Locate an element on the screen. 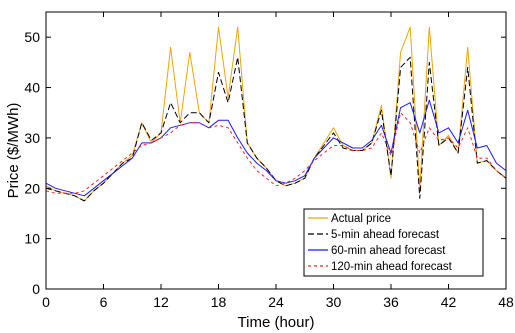  x-tick-label: 24 is located at coordinates (276, 302).